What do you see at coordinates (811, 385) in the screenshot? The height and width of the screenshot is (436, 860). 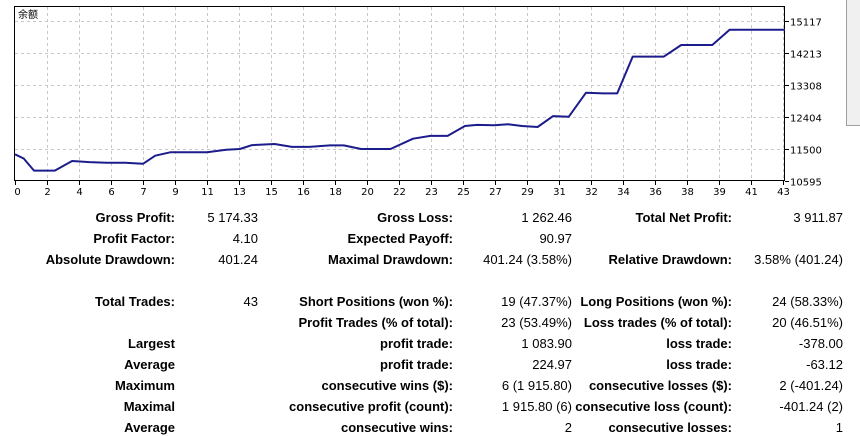 I see `consecutive-losses-money-value: 2 (-401.24)` at bounding box center [811, 385].